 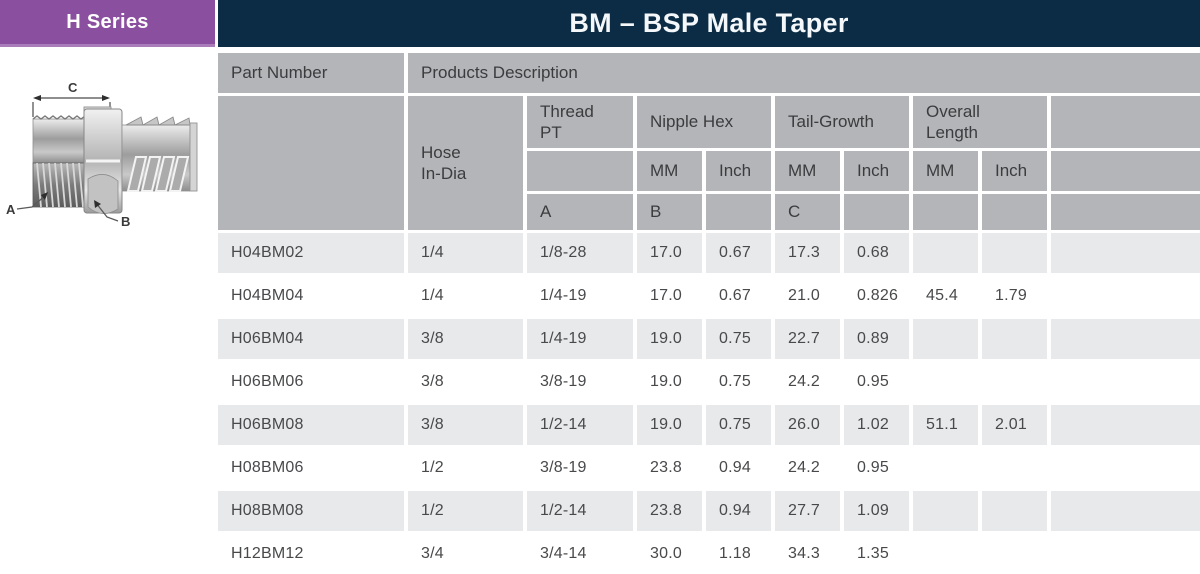 I want to click on title-bar: BM – BSP Male Taper, so click(x=709, y=23).